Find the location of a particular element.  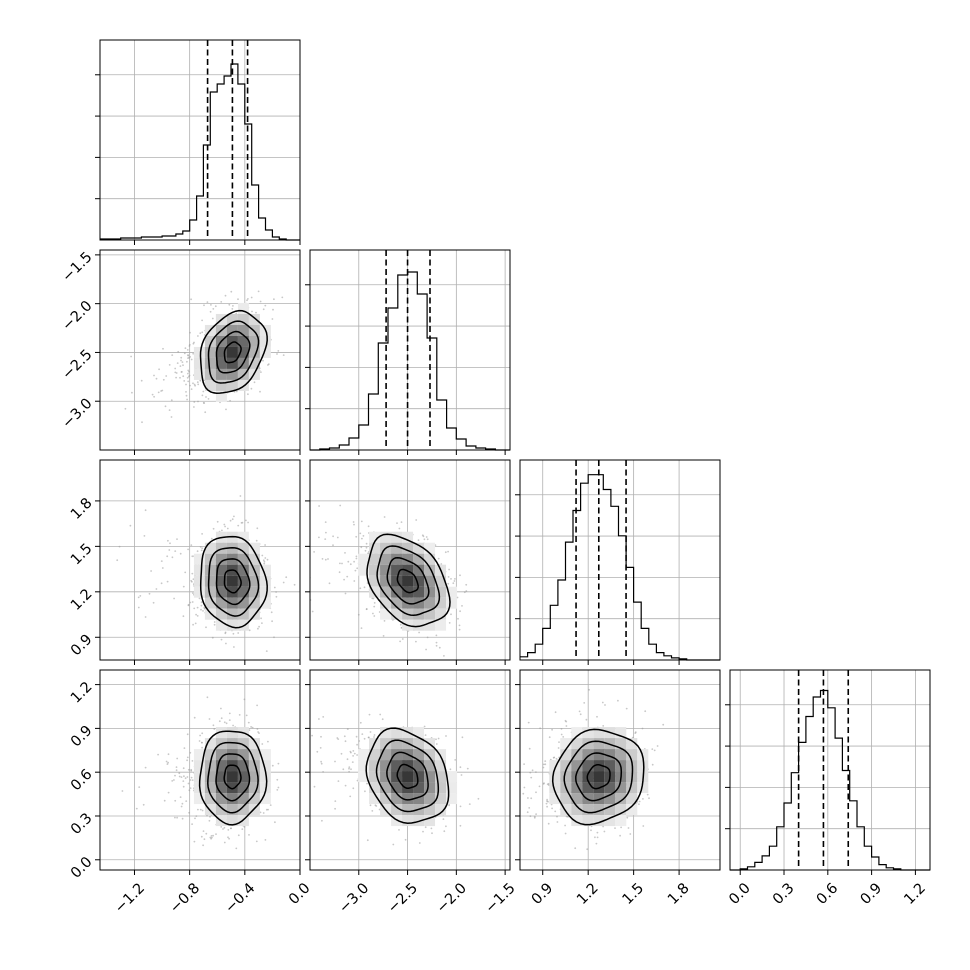

panel-body is located at coordinates (206, 573).